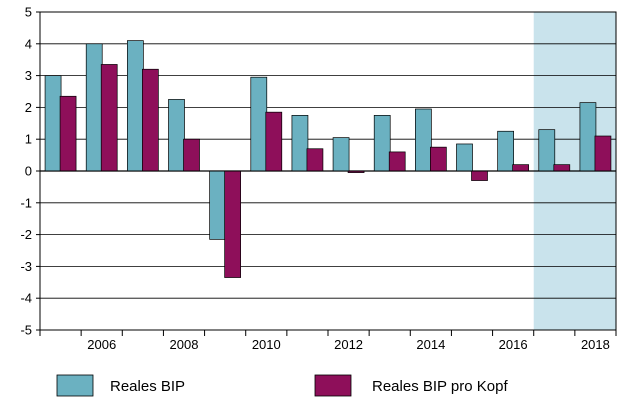 Image resolution: width=632 pixels, height=403 pixels. I want to click on legend: Reales BIP Reales BIP pro Kopf, so click(282, 385).